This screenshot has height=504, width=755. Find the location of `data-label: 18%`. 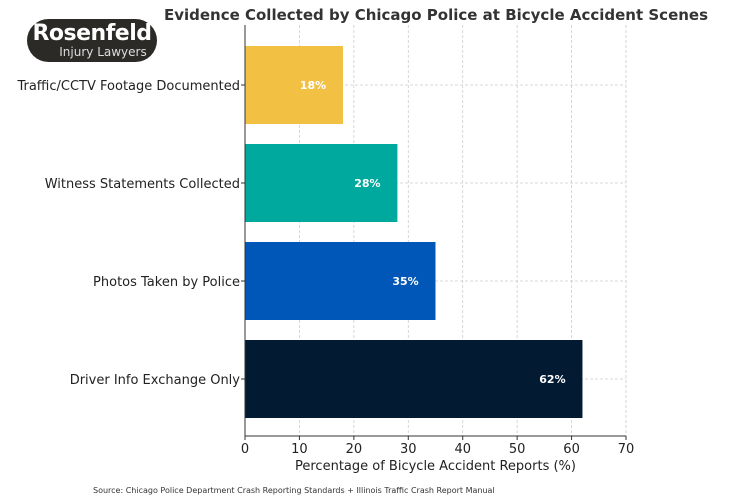

data-label: 18% is located at coordinates (313, 85).